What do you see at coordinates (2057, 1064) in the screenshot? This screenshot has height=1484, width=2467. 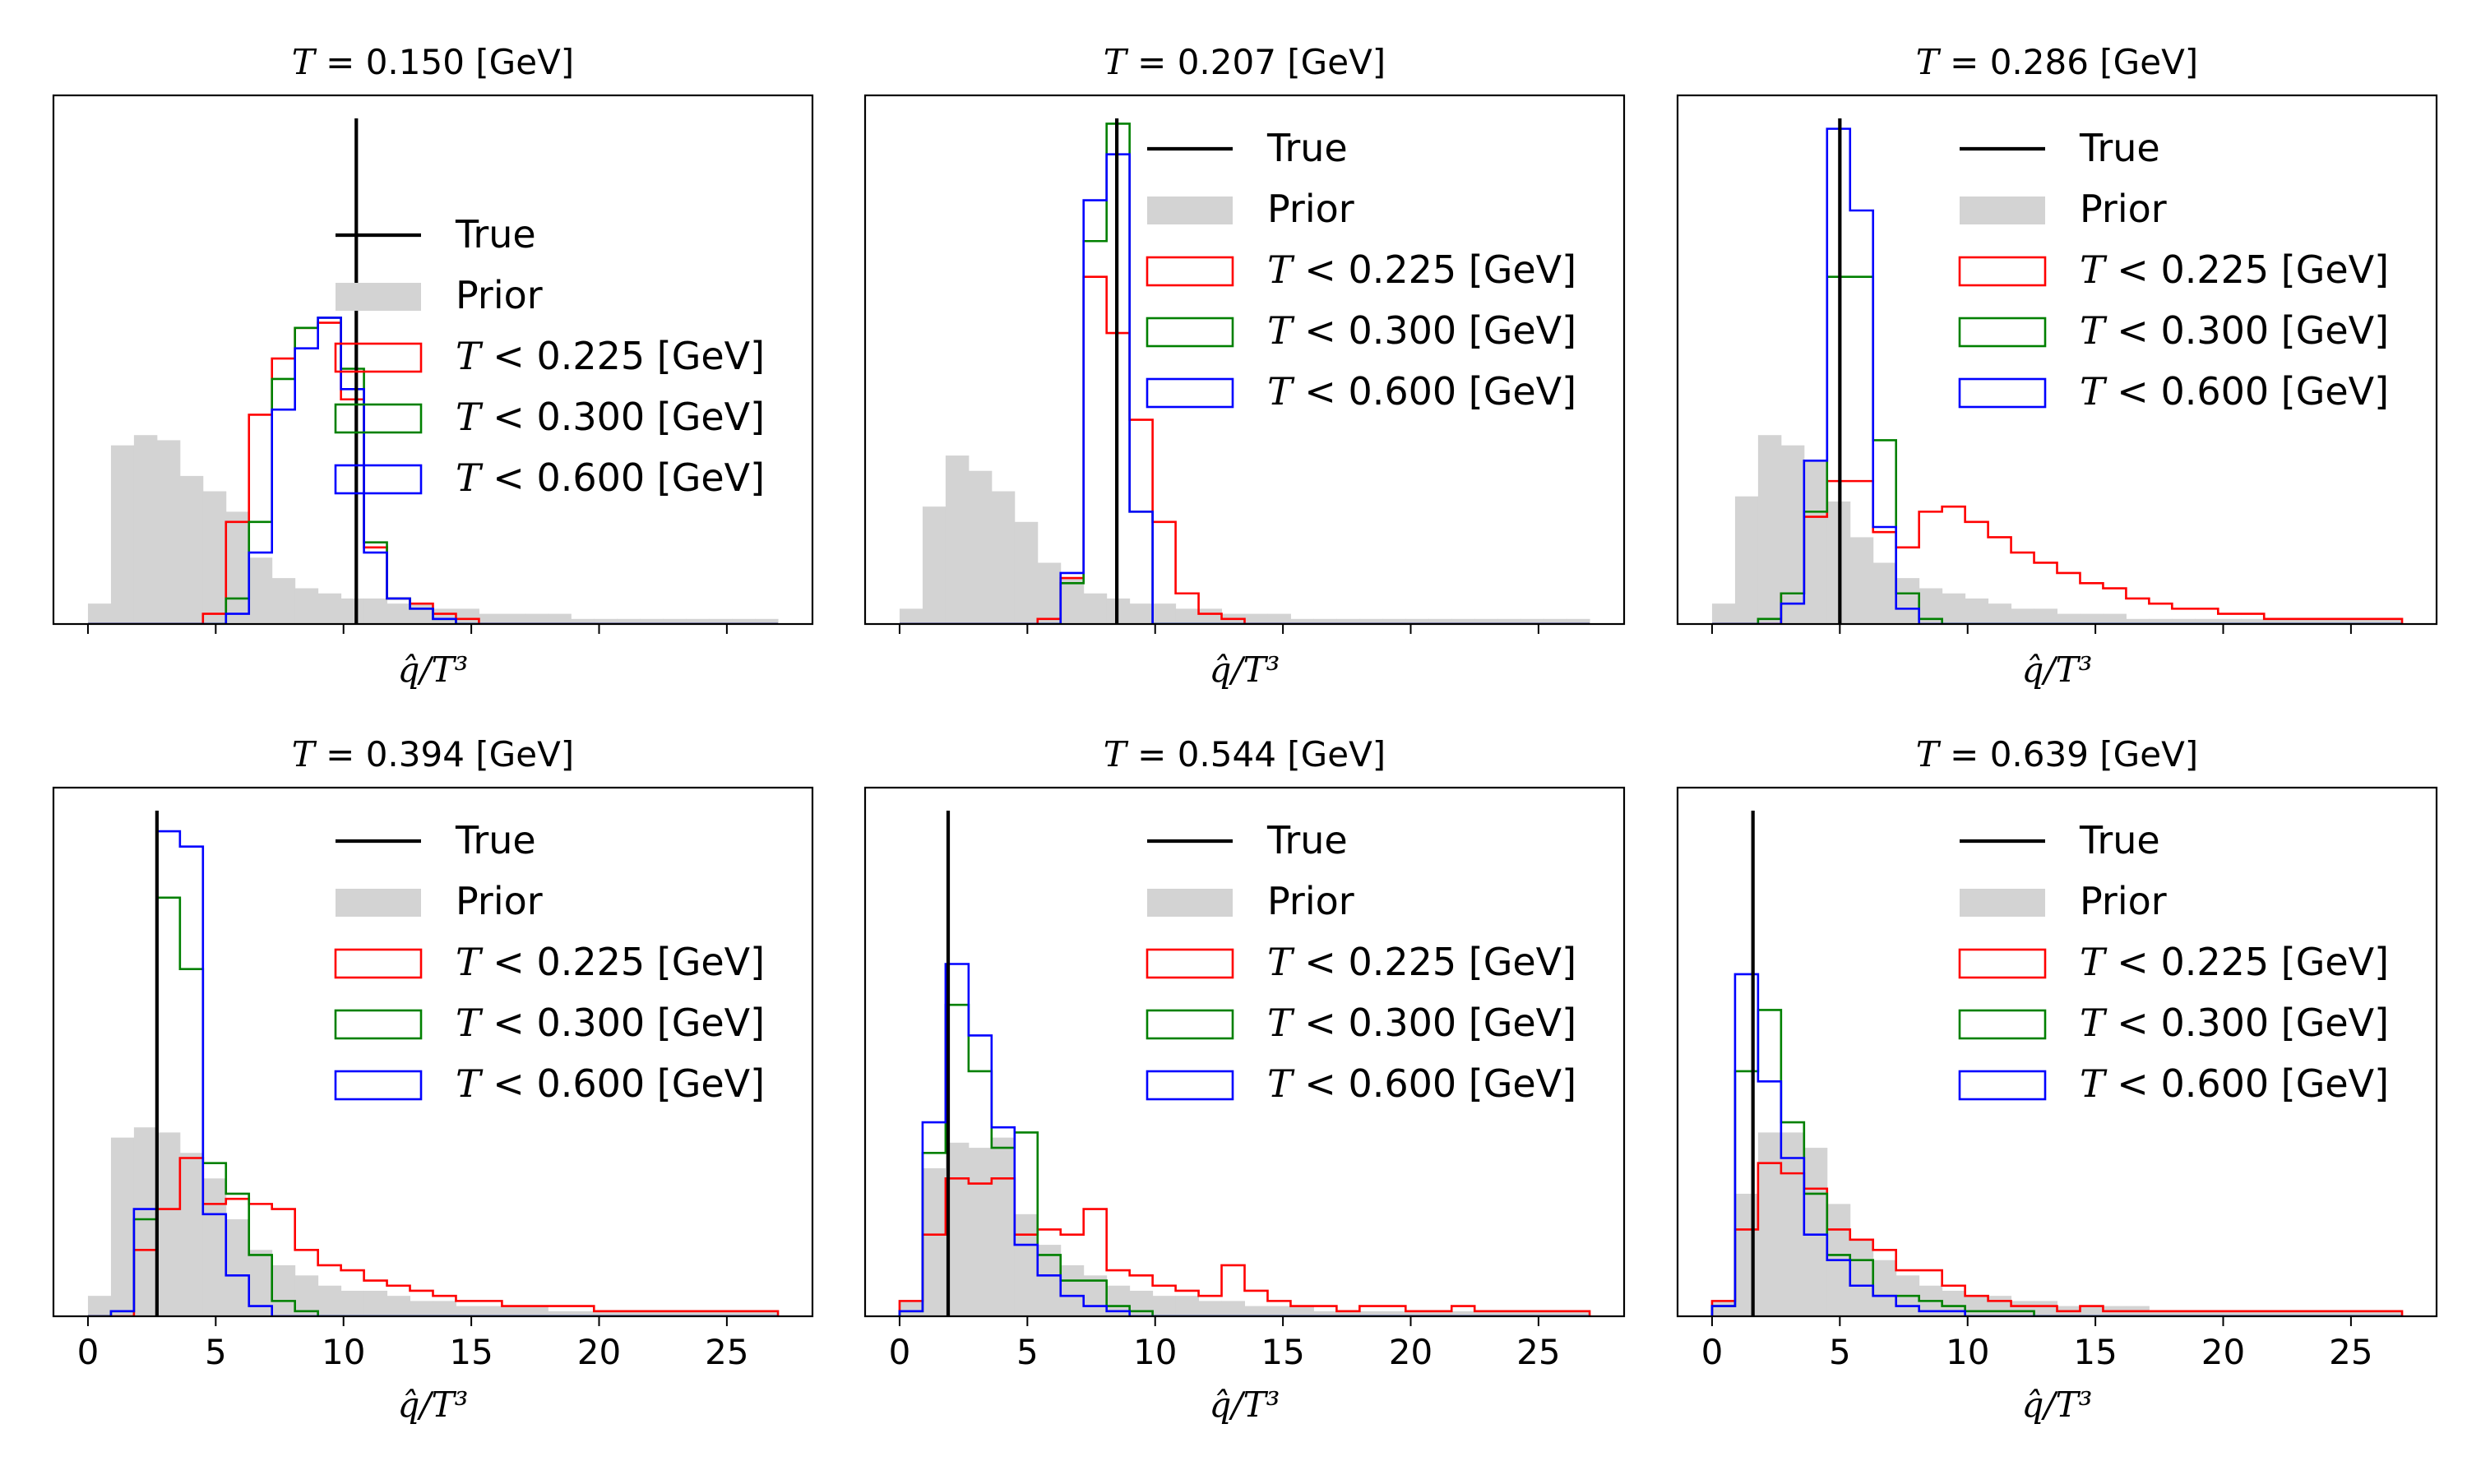 I see `plot-area` at bounding box center [2057, 1064].